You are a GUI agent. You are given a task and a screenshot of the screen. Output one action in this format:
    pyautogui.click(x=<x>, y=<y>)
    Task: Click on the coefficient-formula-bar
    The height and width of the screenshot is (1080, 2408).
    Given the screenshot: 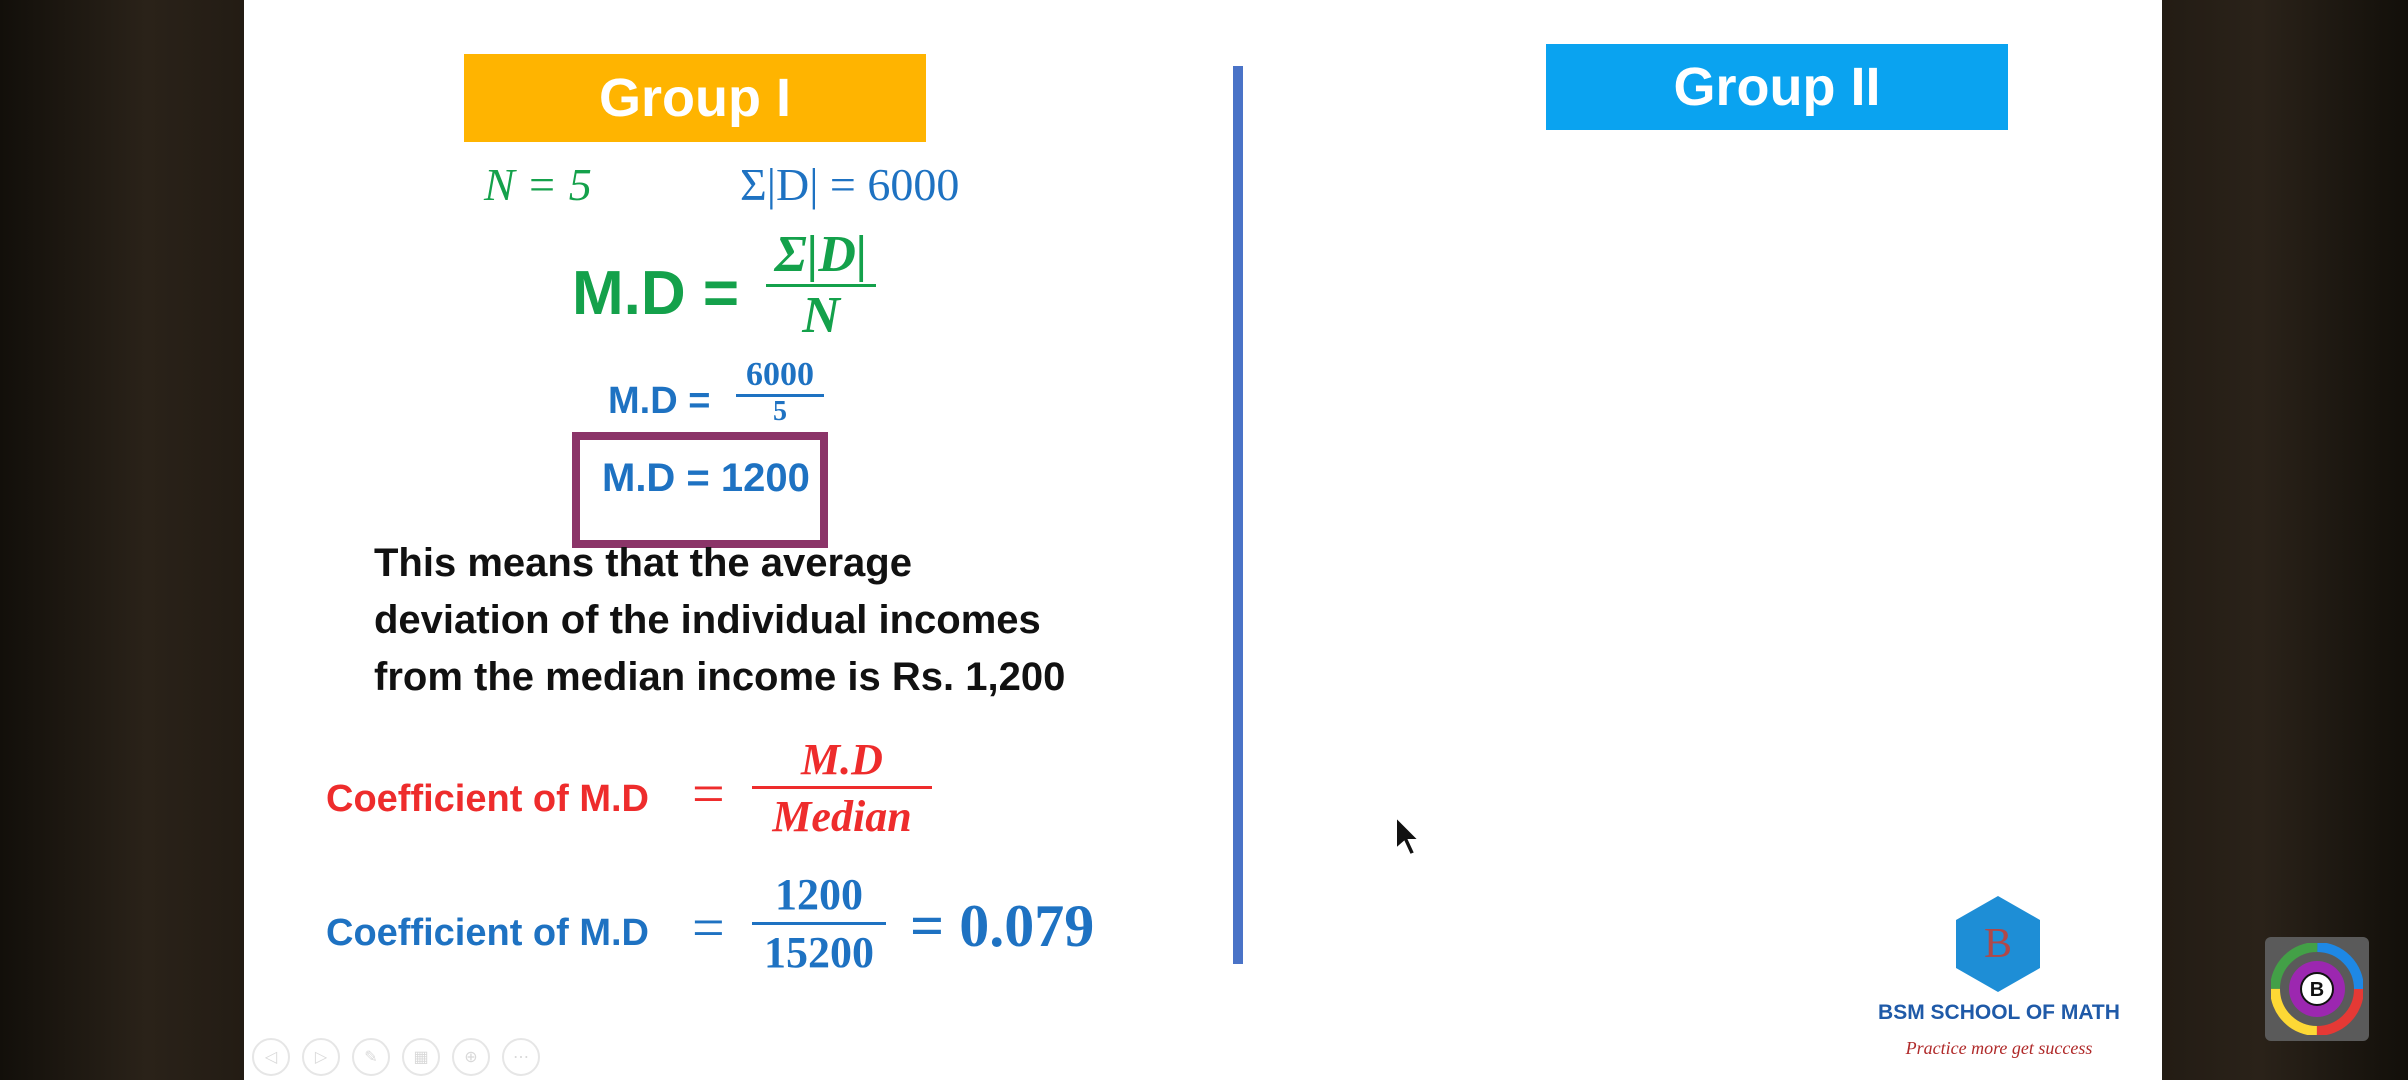 What is the action you would take?
    pyautogui.click(x=842, y=787)
    